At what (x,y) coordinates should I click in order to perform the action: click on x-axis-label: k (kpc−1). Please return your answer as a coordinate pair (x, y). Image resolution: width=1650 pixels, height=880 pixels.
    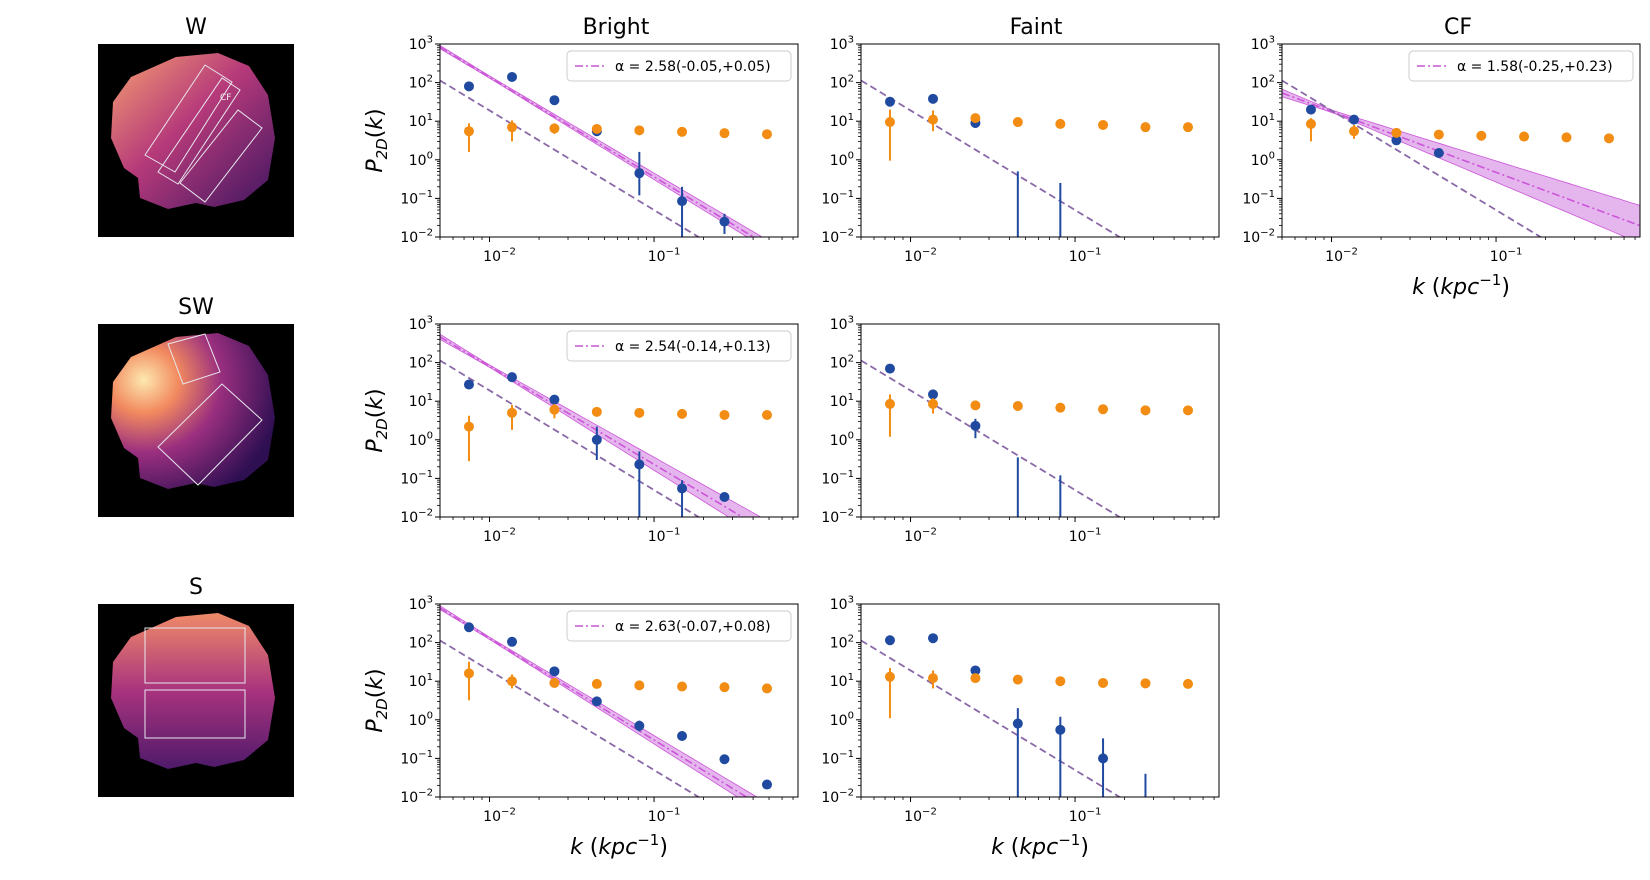
    Looking at the image, I should click on (1461, 285).